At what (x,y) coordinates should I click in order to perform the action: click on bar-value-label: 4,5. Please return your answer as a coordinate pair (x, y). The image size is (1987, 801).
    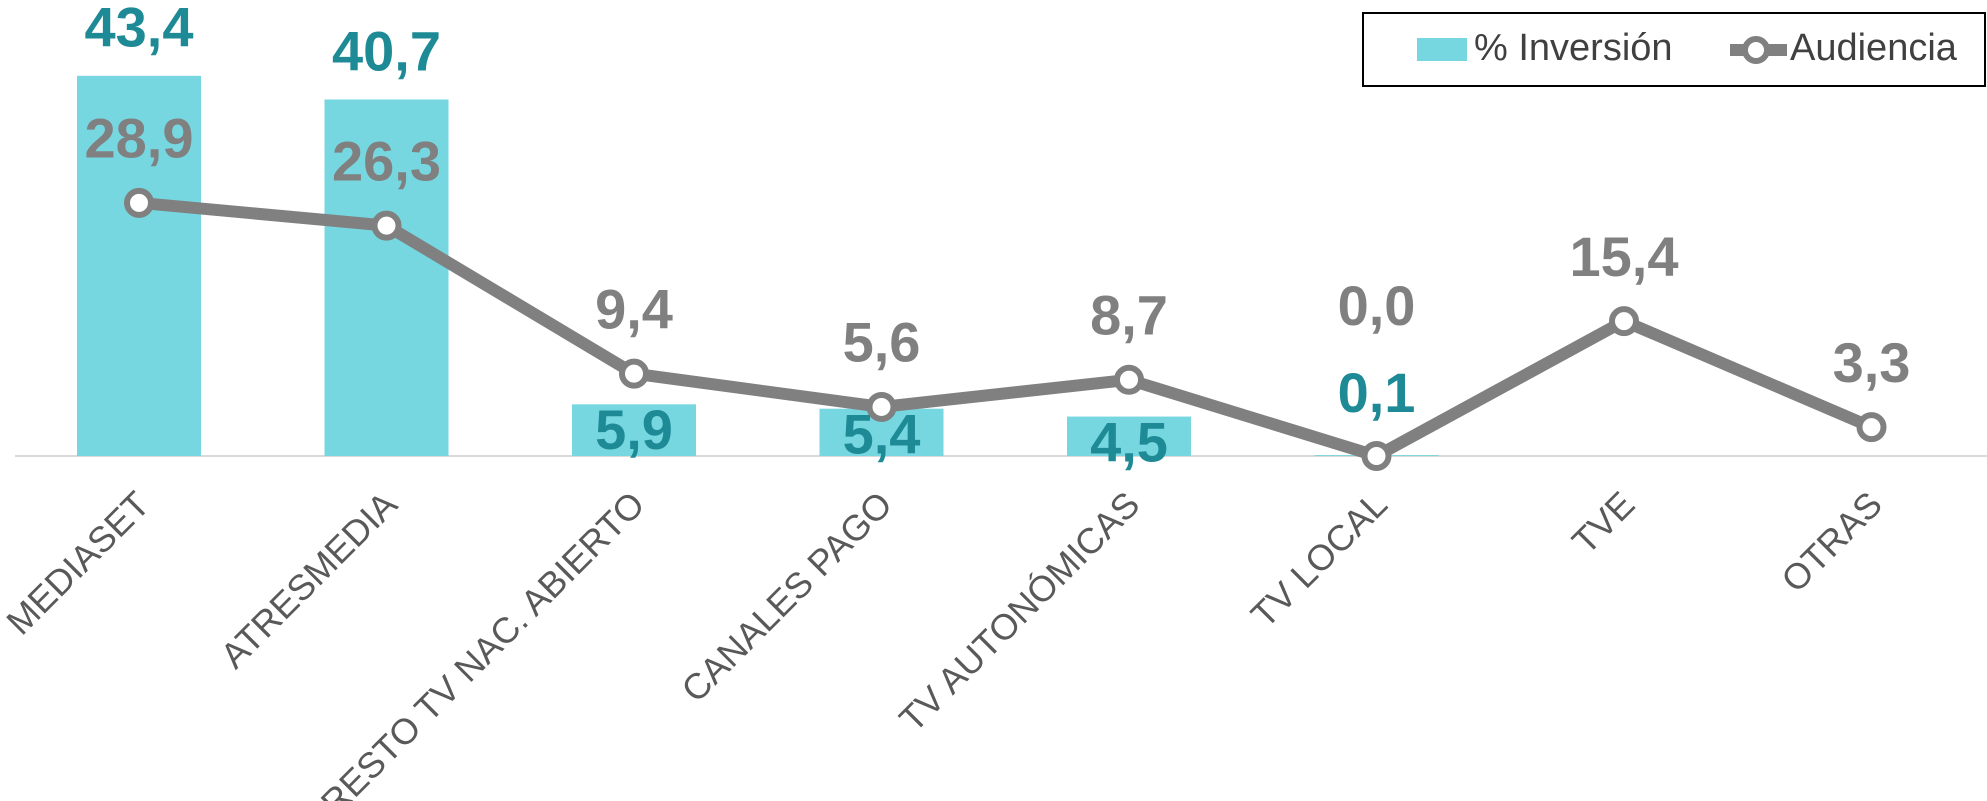
    Looking at the image, I should click on (1129, 441).